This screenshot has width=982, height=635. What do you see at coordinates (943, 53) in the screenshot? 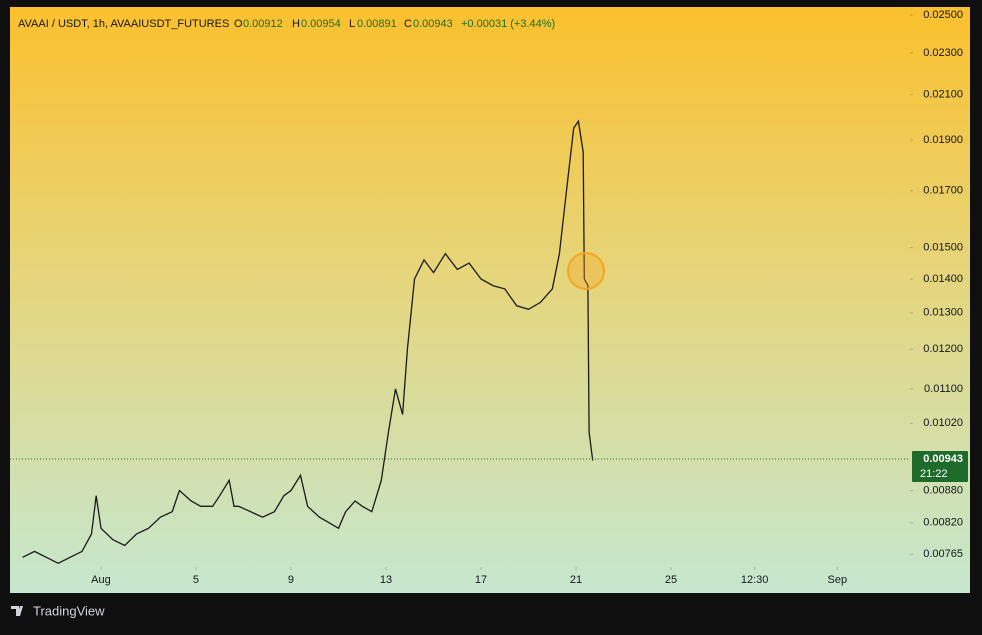
I see `y-tick-label: 0.02300` at bounding box center [943, 53].